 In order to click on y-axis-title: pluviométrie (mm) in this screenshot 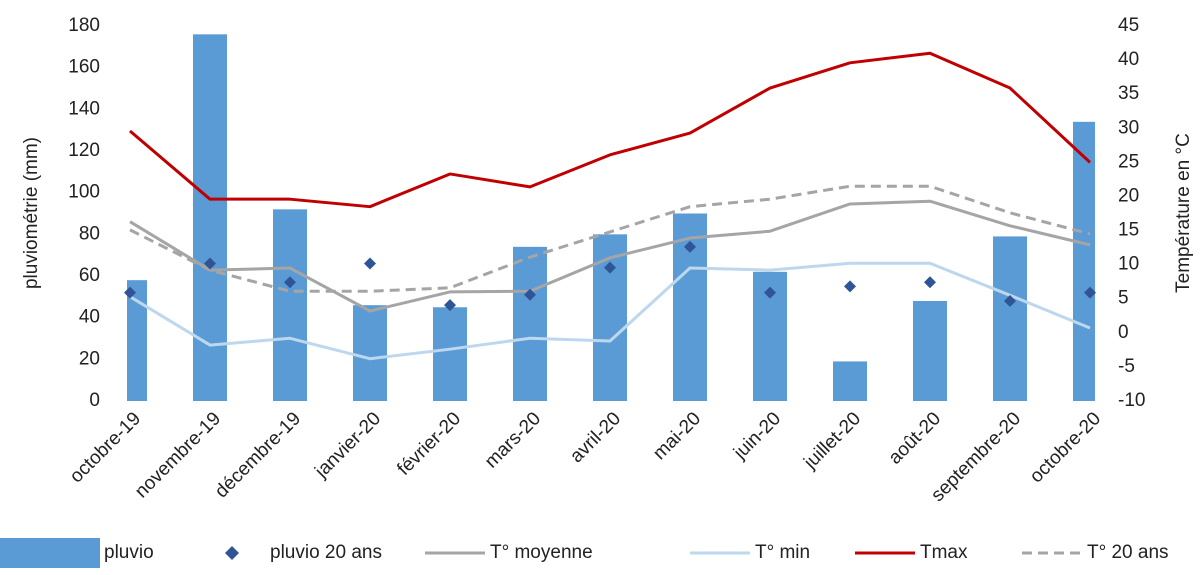, I will do `click(31, 213)`.